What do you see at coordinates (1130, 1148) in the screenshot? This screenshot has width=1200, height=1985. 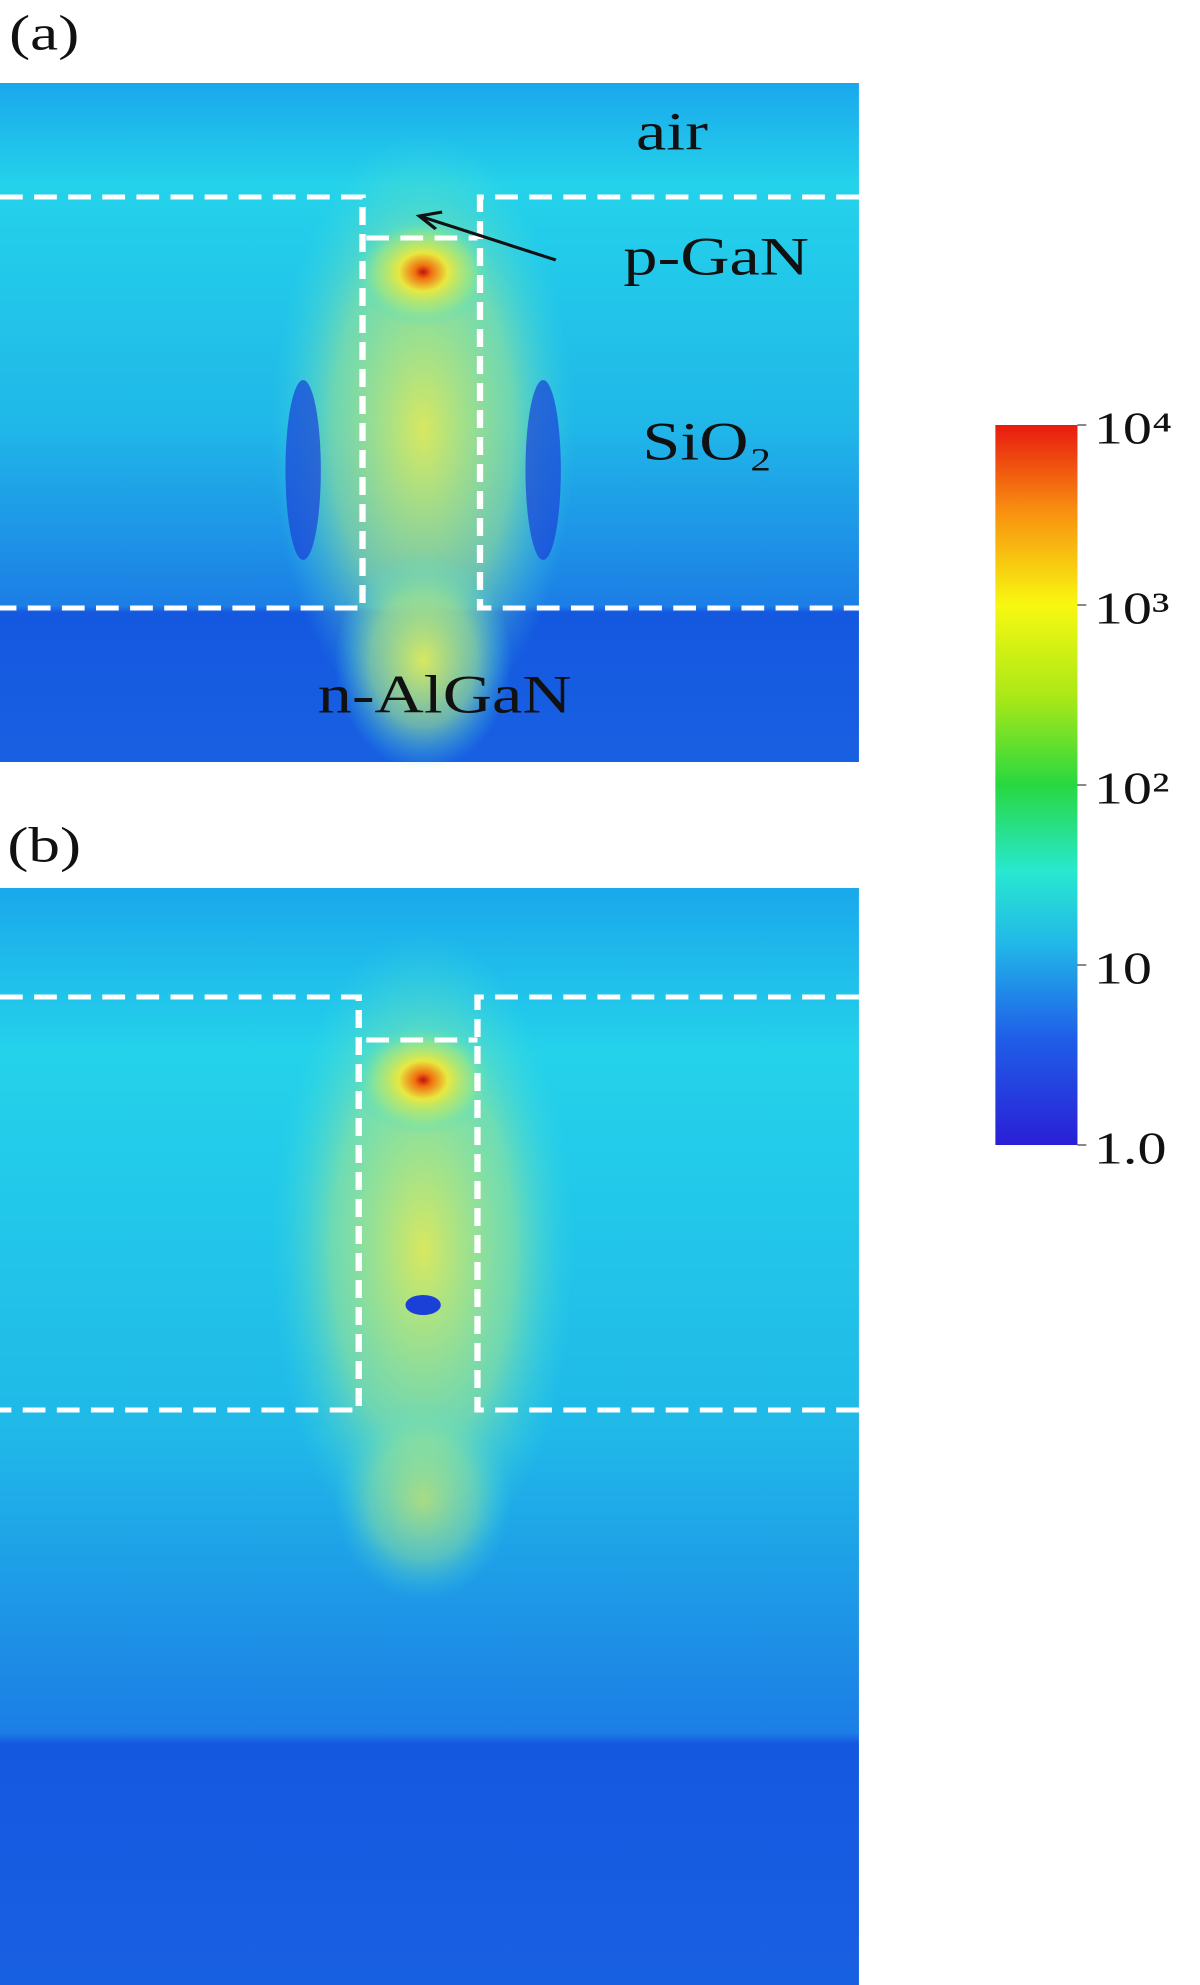 I see `tick-label: 1.0` at bounding box center [1130, 1148].